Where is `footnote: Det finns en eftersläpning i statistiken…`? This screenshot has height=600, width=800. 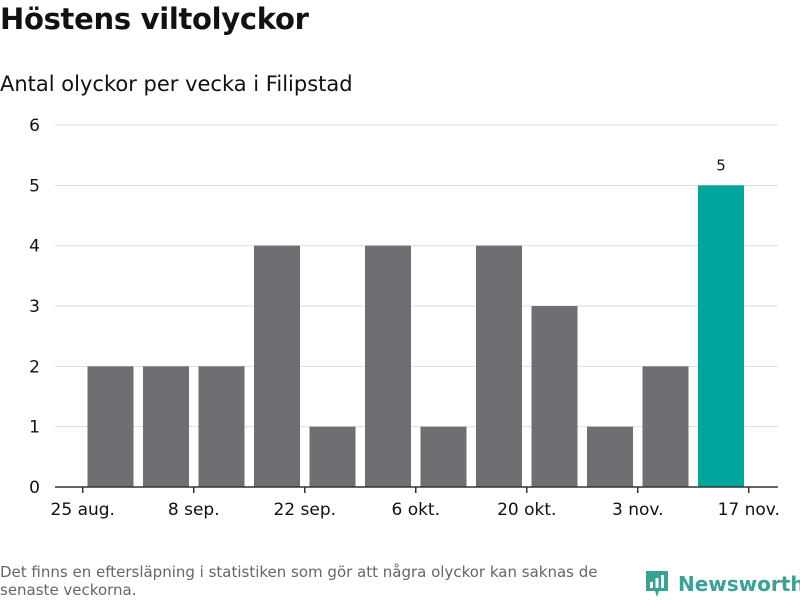 footnote: Det finns en eftersläpning i statistiken… is located at coordinates (299, 581).